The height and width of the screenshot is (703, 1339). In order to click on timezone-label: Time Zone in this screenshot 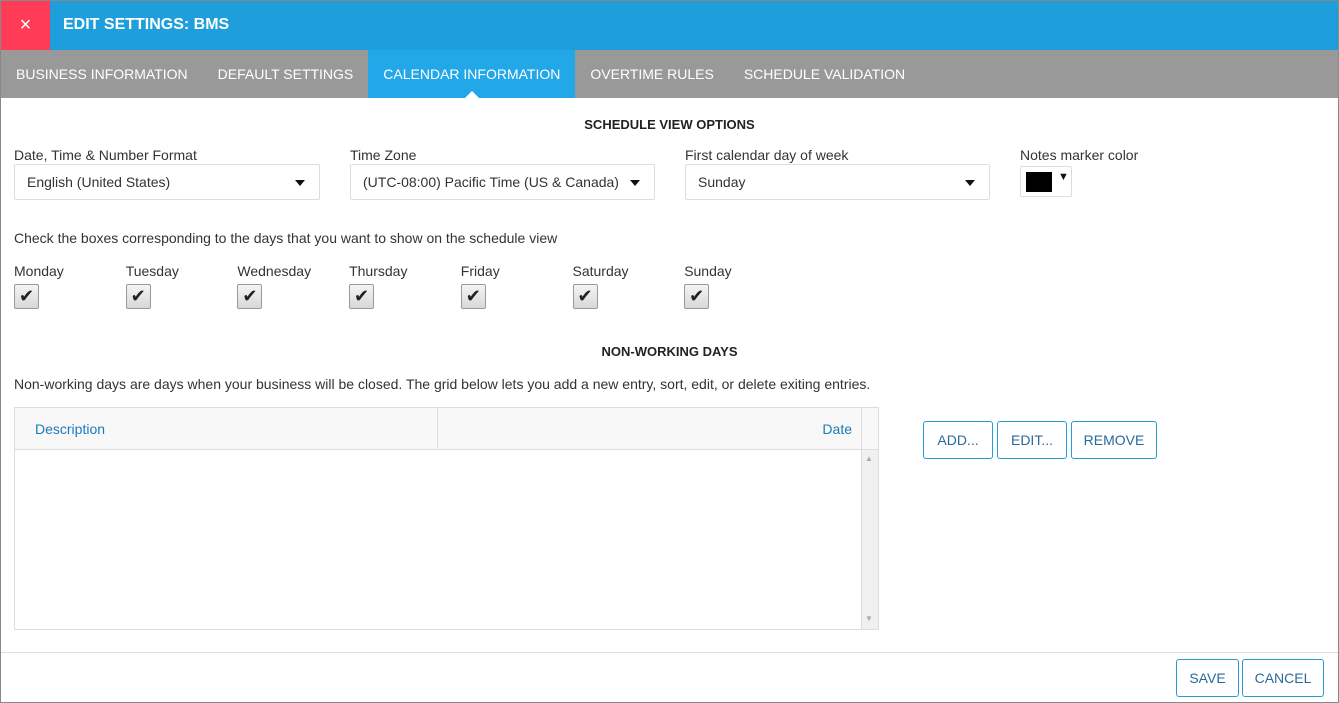, I will do `click(383, 155)`.